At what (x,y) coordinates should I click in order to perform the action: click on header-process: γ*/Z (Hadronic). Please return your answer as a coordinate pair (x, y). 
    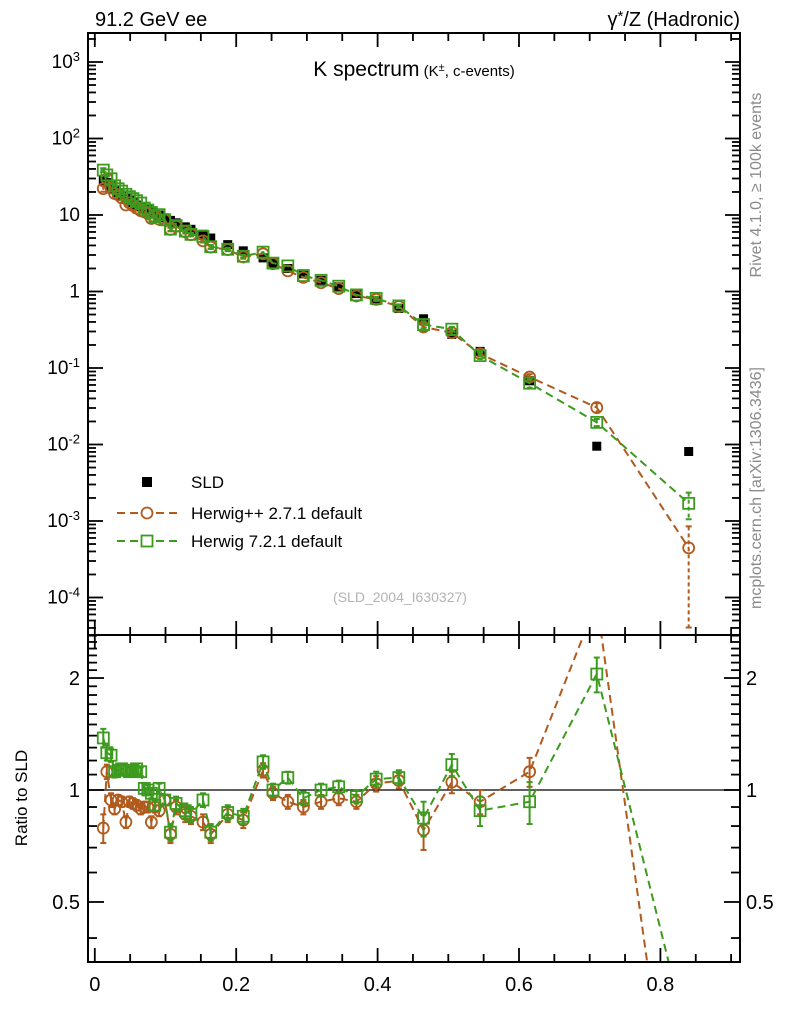
    Looking at the image, I should click on (673, 19).